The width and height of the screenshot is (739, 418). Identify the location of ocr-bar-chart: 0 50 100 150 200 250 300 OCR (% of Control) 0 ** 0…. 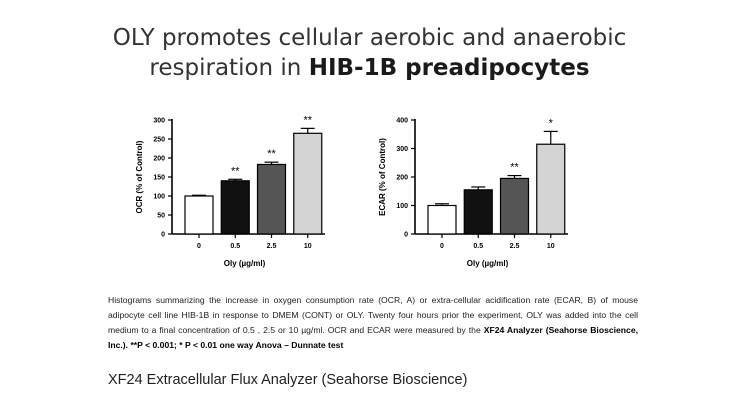
(230, 191).